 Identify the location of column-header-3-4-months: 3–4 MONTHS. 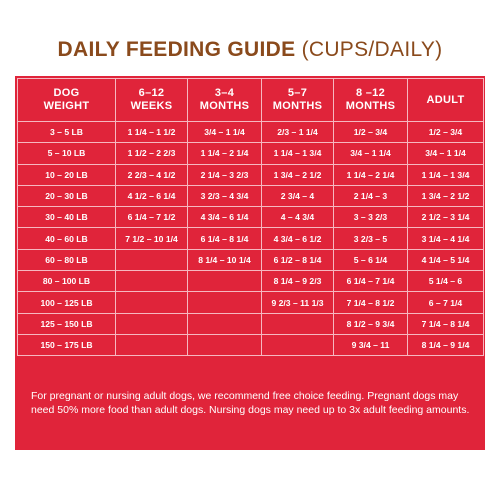
(224, 100).